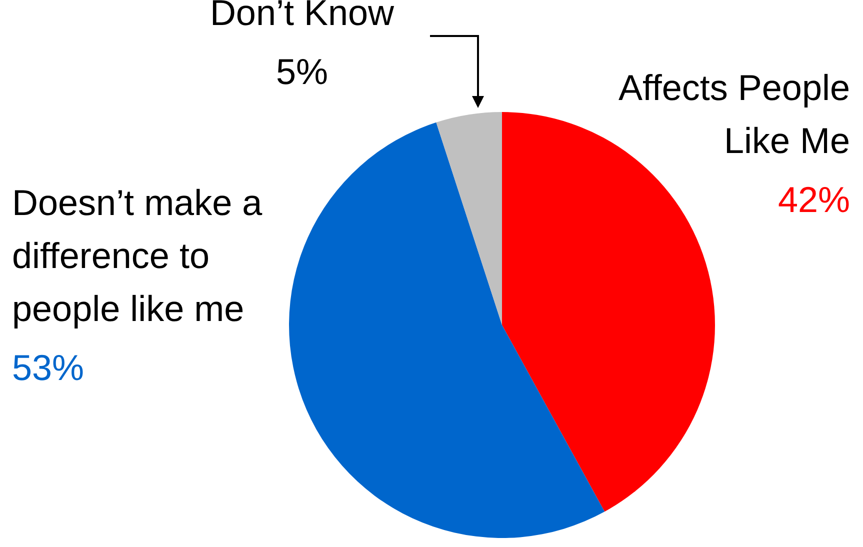 The height and width of the screenshot is (547, 863). Describe the element at coordinates (734, 114) in the screenshot. I see `slice-label: Affects People Like Me` at that location.